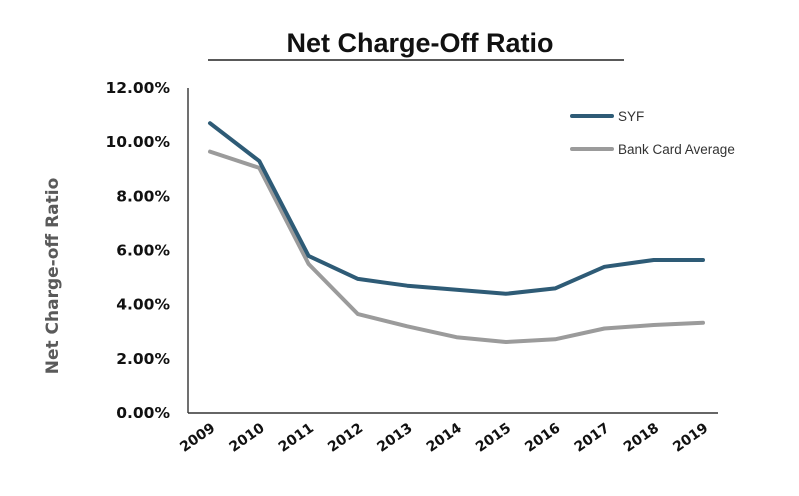 The height and width of the screenshot is (496, 799). Describe the element at coordinates (592, 437) in the screenshot. I see `x-tick-label: 2017` at that location.